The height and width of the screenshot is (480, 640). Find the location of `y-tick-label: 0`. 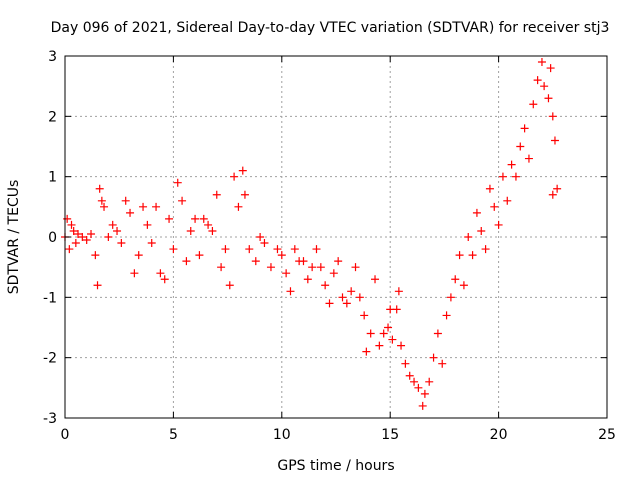

y-tick-label: 0 is located at coordinates (52, 238).